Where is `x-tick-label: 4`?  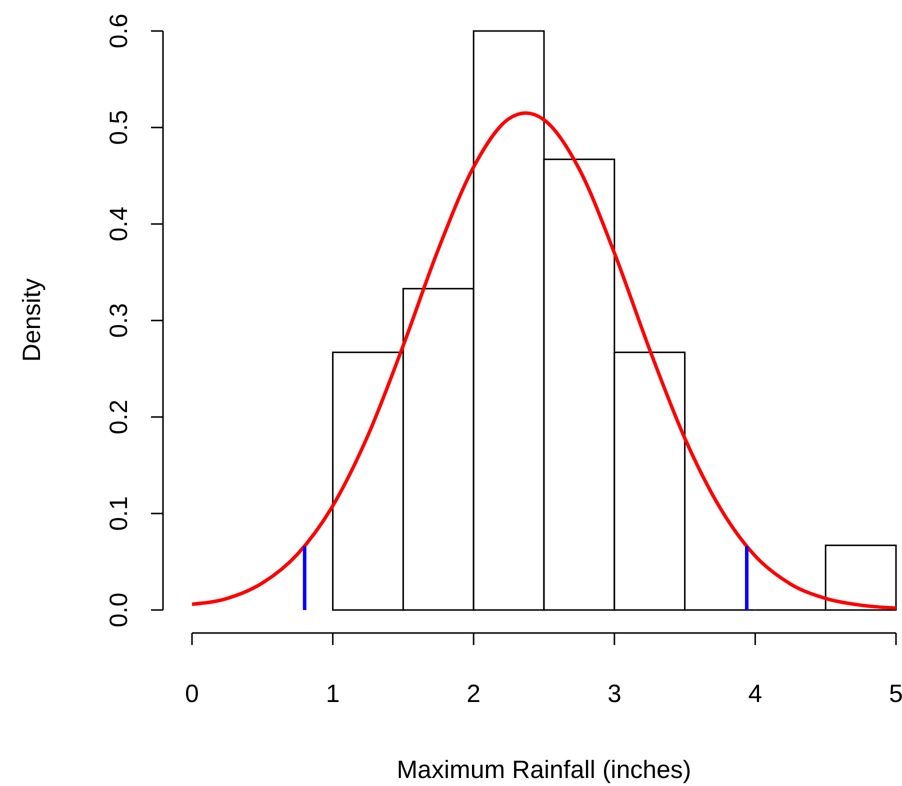
x-tick-label: 4 is located at coordinates (755, 694).